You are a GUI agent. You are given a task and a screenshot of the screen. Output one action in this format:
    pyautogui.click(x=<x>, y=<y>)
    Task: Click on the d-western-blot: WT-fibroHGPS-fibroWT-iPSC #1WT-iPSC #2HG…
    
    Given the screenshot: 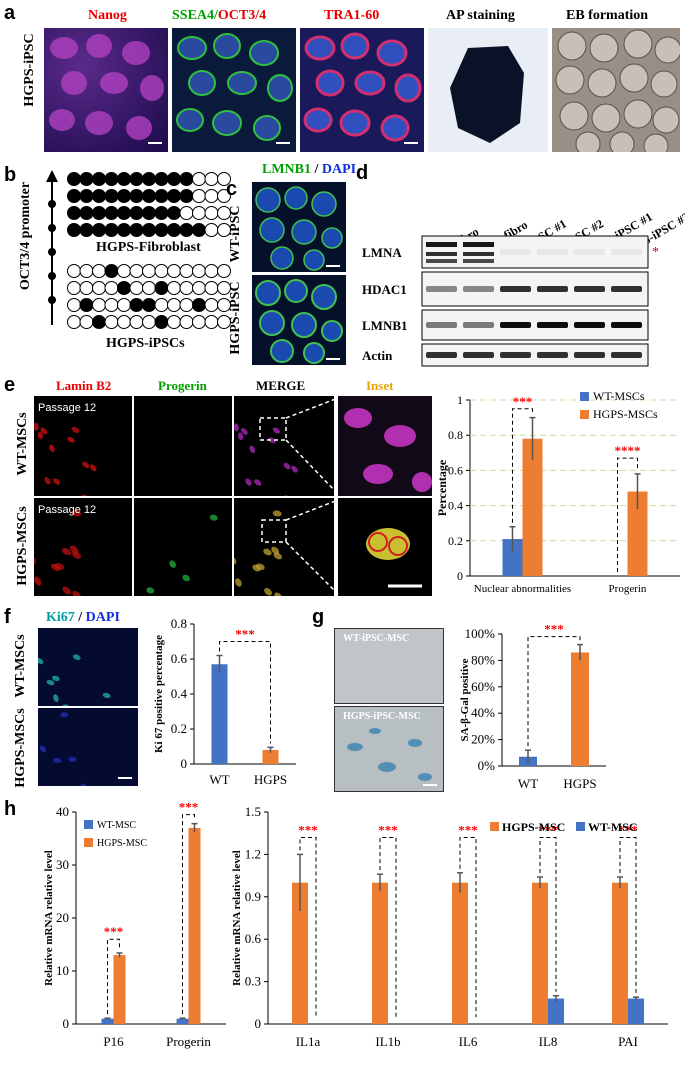 What is the action you would take?
    pyautogui.click(x=523, y=288)
    